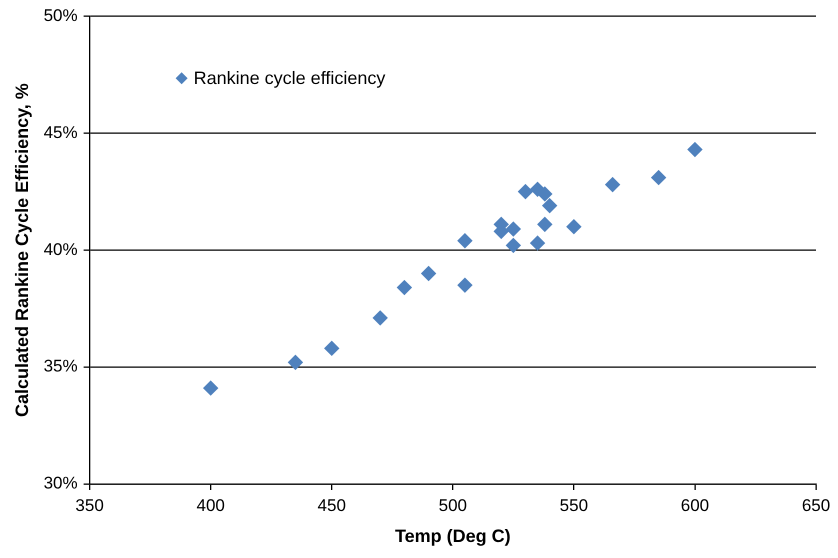  I want to click on x-tick-label: 500, so click(452, 505).